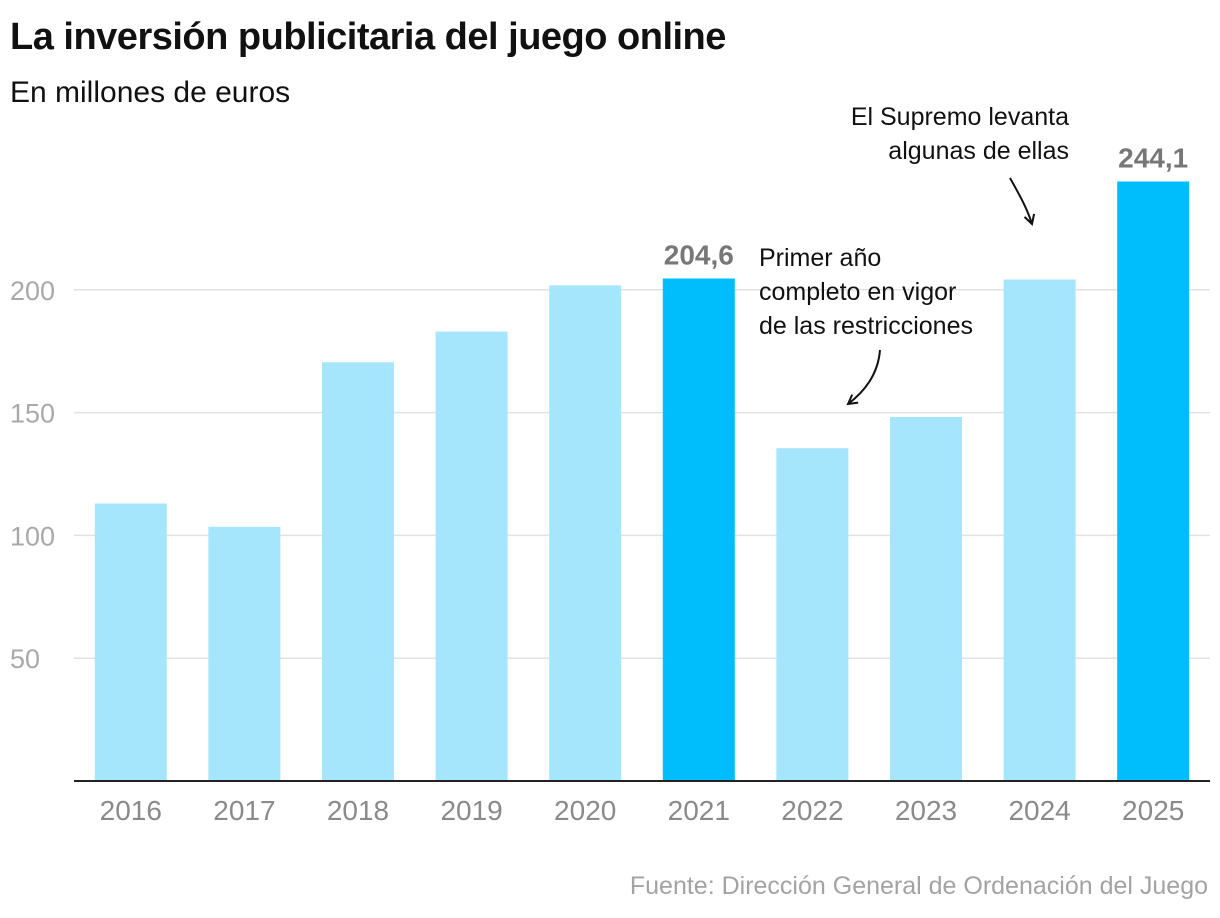  I want to click on bar-2021, so click(698, 529).